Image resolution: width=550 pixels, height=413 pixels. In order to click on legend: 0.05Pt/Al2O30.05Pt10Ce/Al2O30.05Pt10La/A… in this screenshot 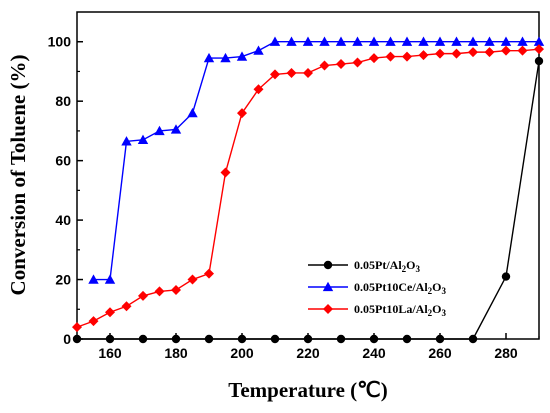, I will do `click(377, 288)`.